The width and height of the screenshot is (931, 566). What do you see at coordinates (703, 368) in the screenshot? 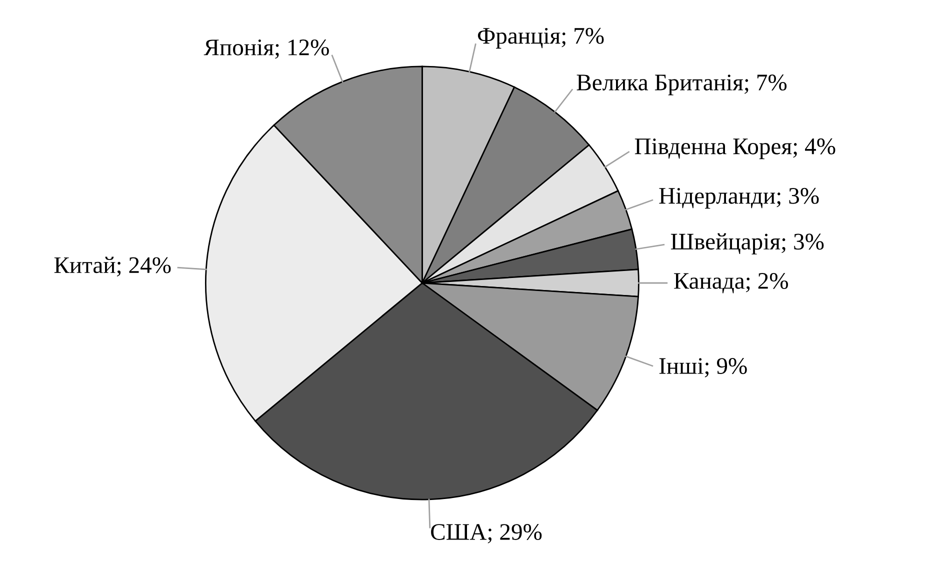
I see `slice-label: Інші; 9%` at bounding box center [703, 368].